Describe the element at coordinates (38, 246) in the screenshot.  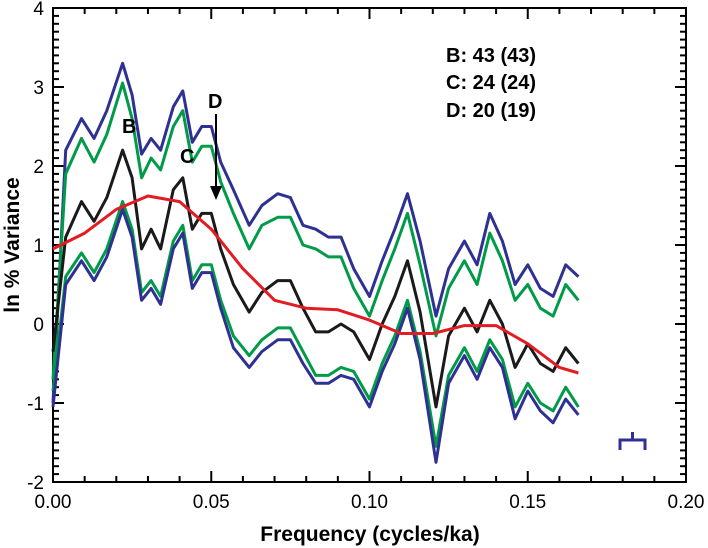
I see `y-tick-label: 1` at that location.